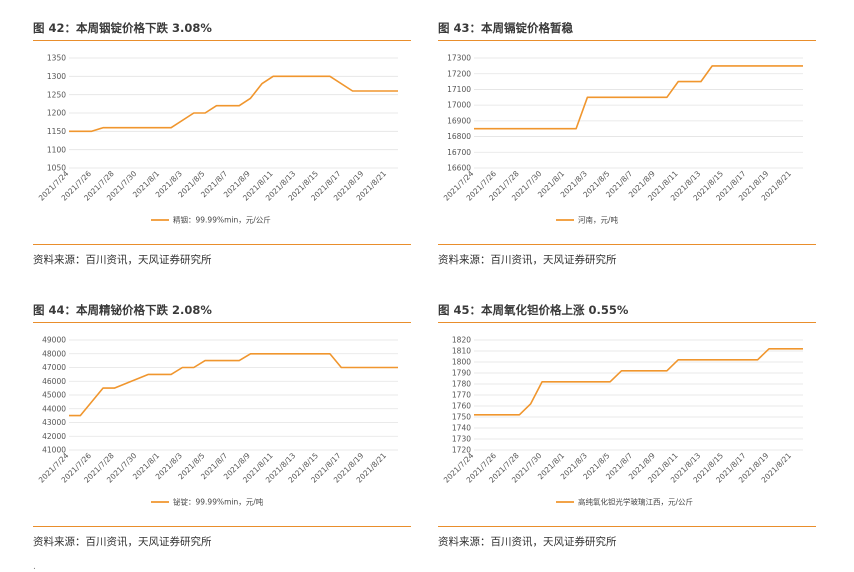 The height and width of the screenshot is (572, 854). What do you see at coordinates (461, 428) in the screenshot?
I see `y-tick-label: 1740` at bounding box center [461, 428].